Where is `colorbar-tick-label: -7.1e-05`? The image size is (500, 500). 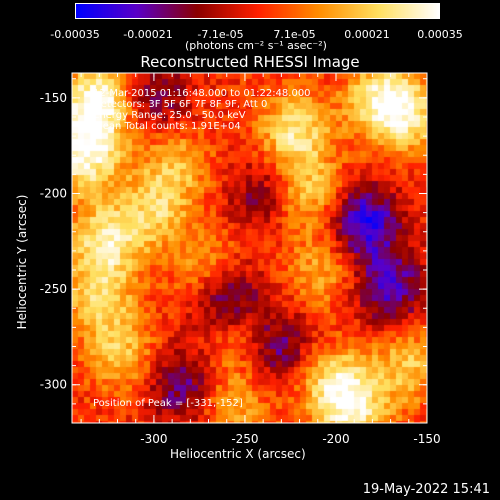 colorbar-tick-label: -7.1e-05 is located at coordinates (220, 34).